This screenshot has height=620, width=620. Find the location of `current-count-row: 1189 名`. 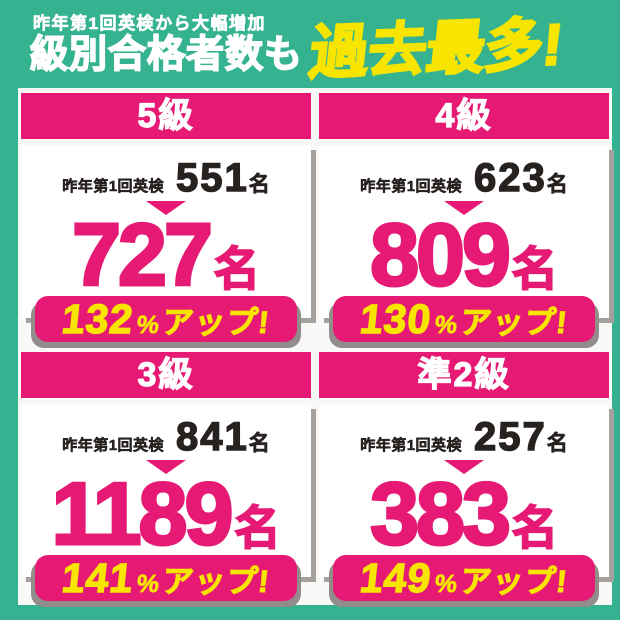

current-count-row: 1189 名 is located at coordinates (166, 513).